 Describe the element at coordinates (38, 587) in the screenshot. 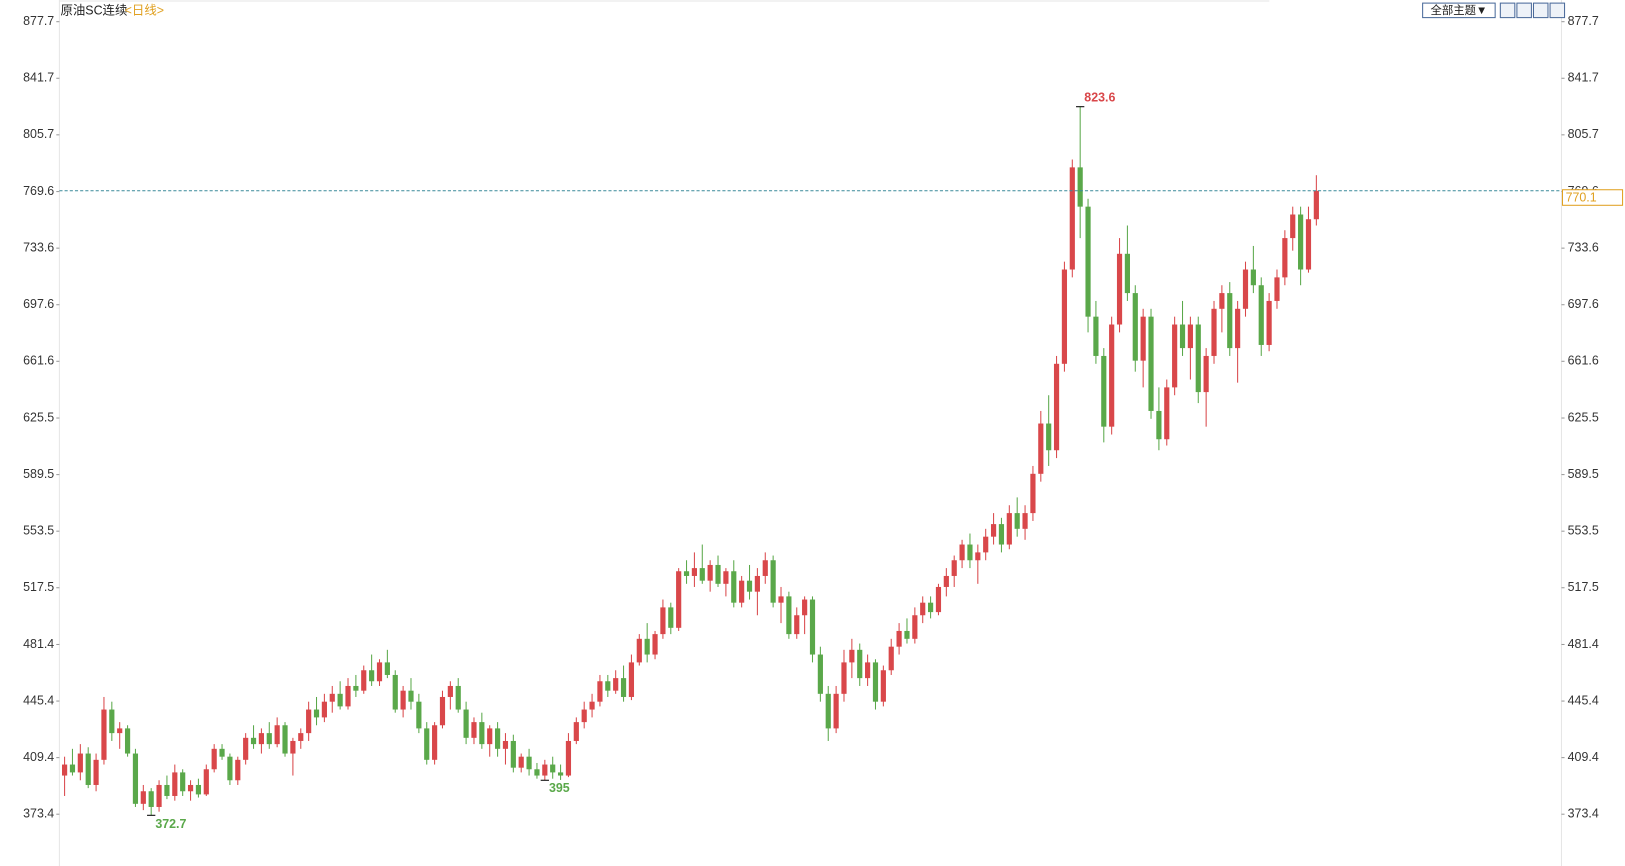

I see `y-tick-label: 517.5` at that location.